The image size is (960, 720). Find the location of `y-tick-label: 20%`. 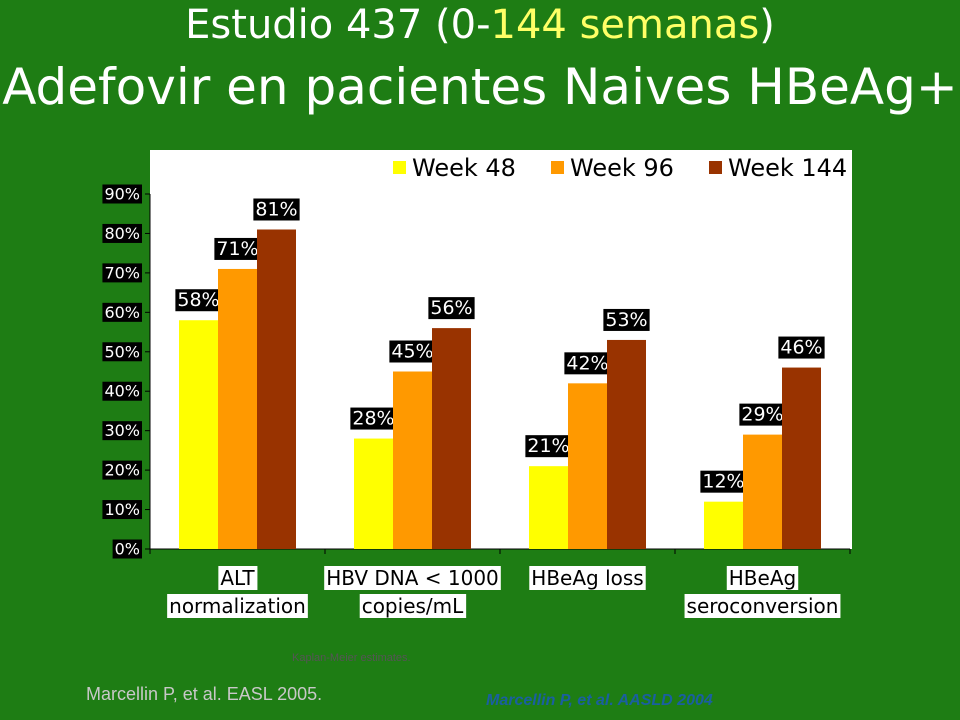

y-tick-label: 20% is located at coordinates (122, 470).